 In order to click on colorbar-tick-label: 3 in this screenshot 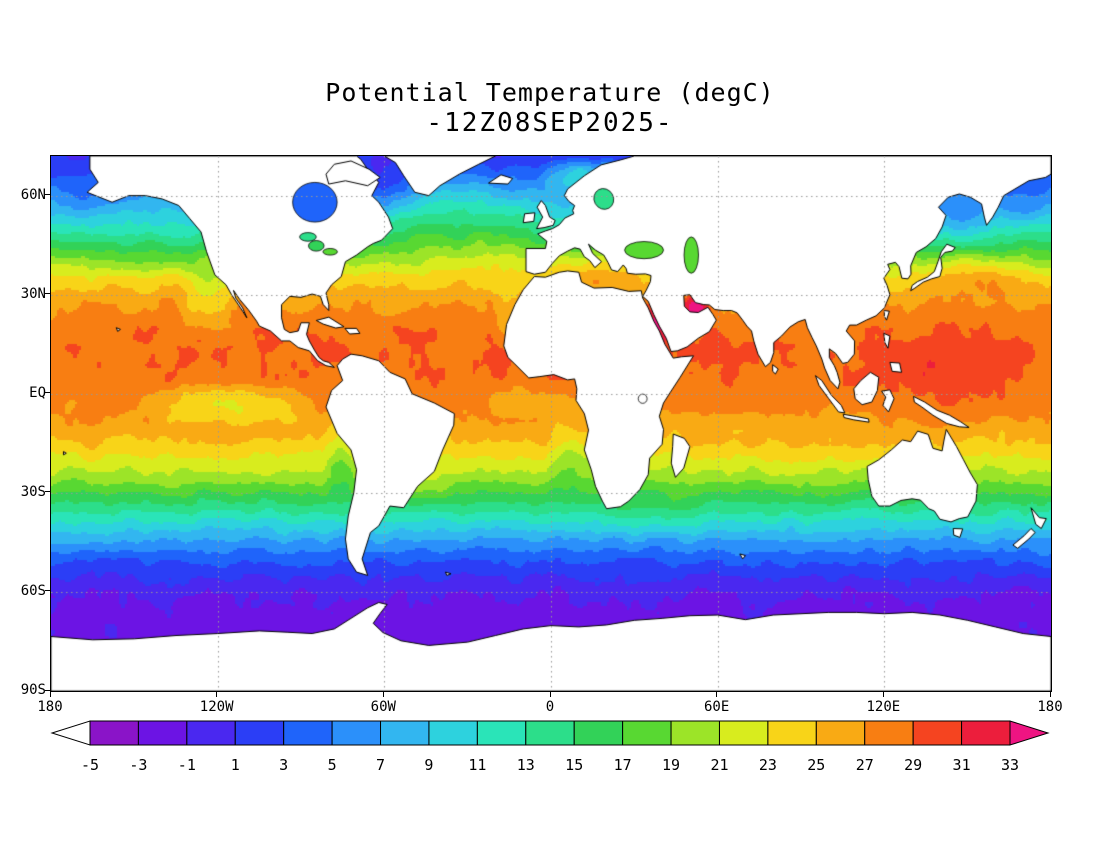, I will do `click(283, 765)`.